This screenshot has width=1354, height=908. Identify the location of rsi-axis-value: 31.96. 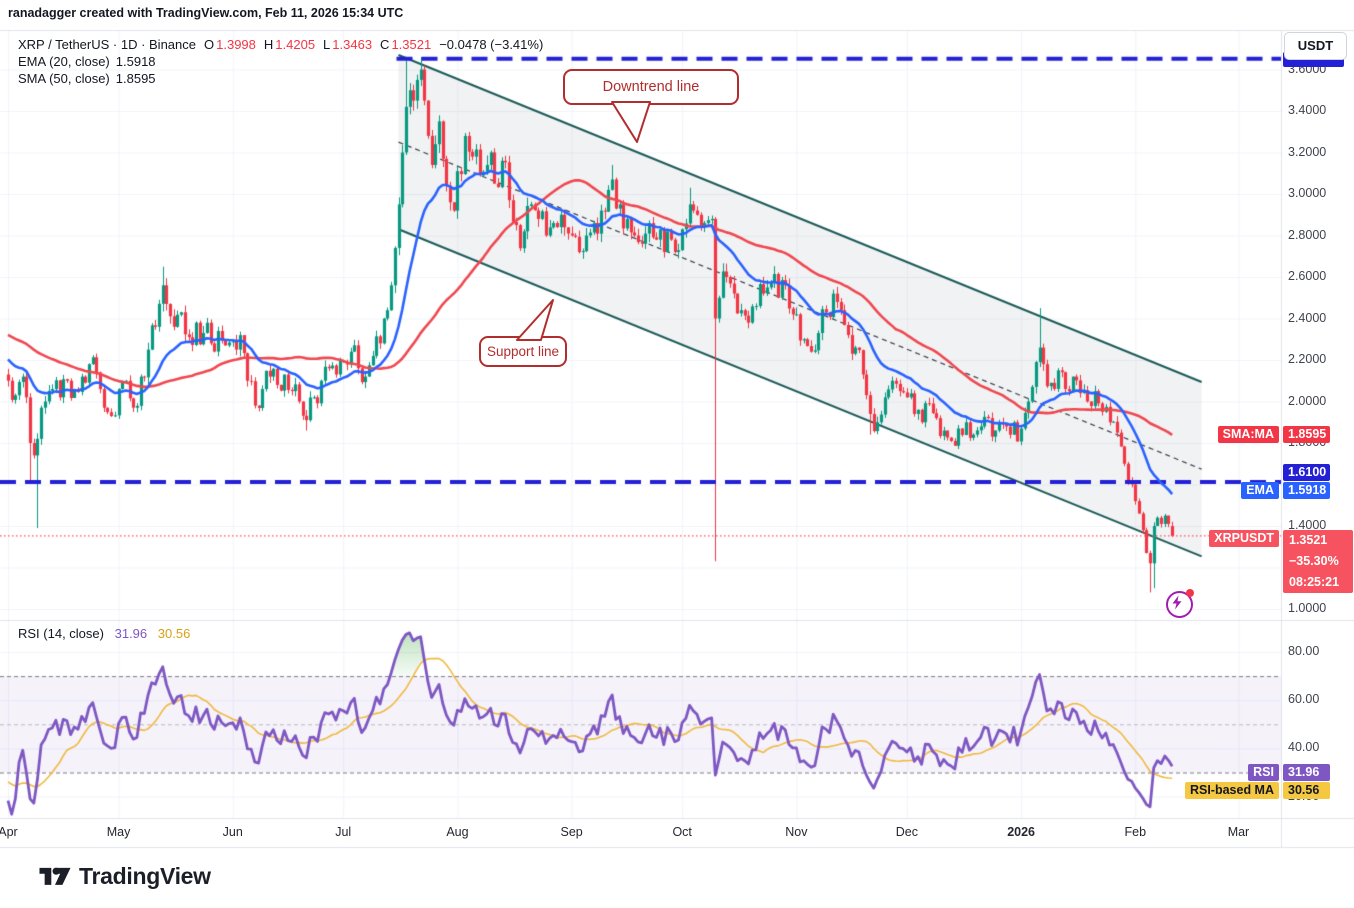
(1306, 772).